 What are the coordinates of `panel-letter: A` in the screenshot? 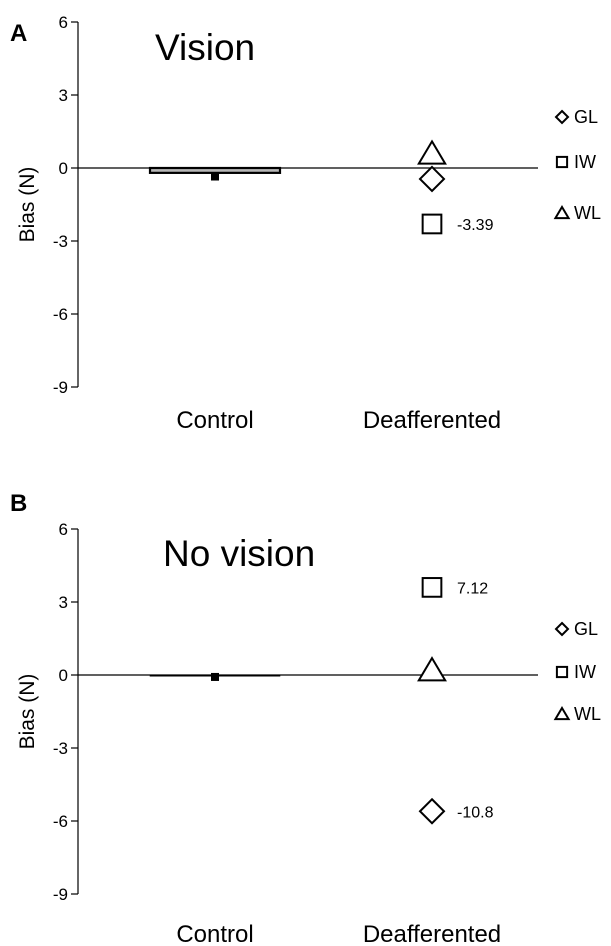 It's located at (18, 33).